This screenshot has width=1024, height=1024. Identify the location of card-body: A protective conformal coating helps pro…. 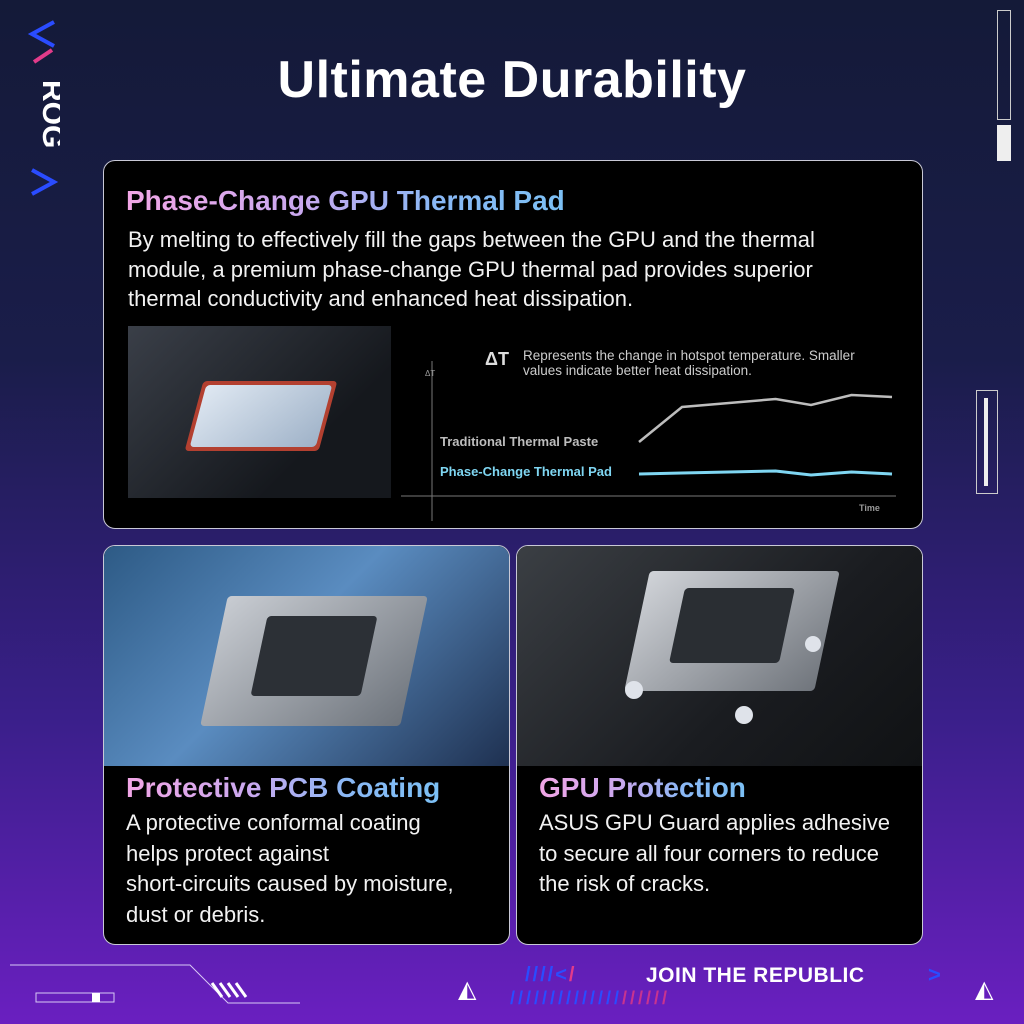
(290, 869).